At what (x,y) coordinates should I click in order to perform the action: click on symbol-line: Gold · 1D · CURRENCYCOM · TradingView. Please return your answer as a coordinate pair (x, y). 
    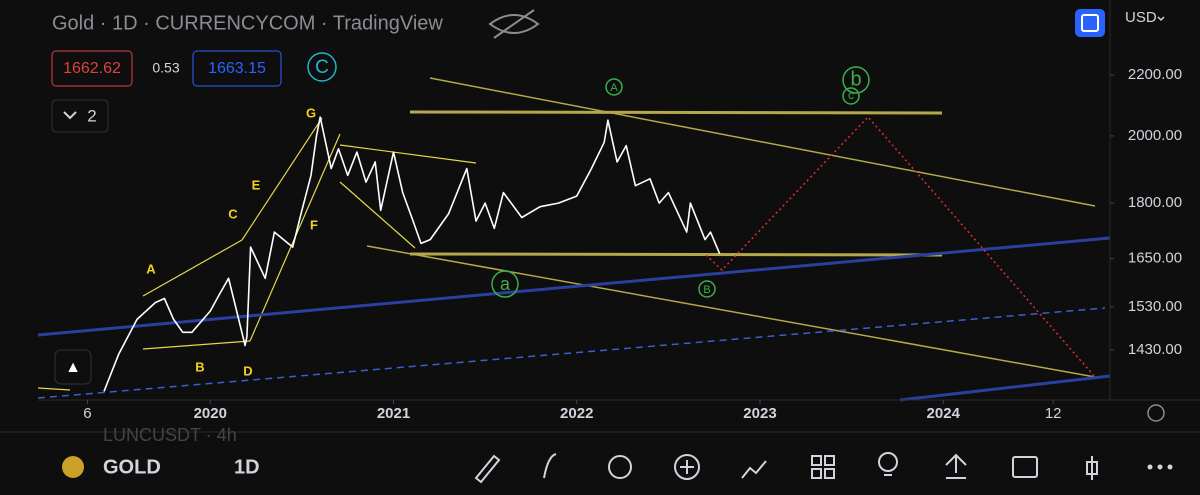
    Looking at the image, I should click on (247, 23).